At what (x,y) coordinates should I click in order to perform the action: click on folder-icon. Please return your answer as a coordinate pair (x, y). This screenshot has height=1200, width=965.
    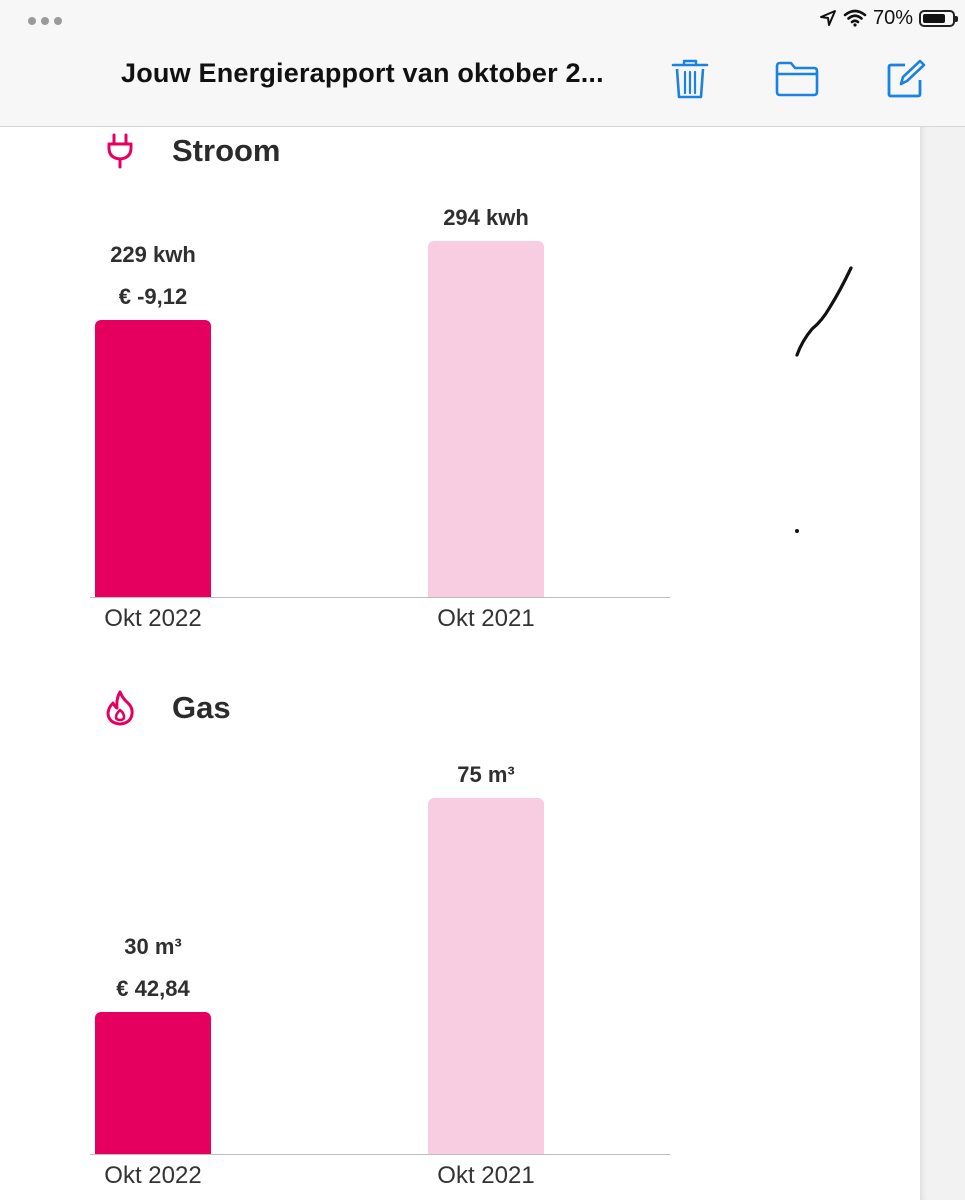
    Looking at the image, I should click on (797, 79).